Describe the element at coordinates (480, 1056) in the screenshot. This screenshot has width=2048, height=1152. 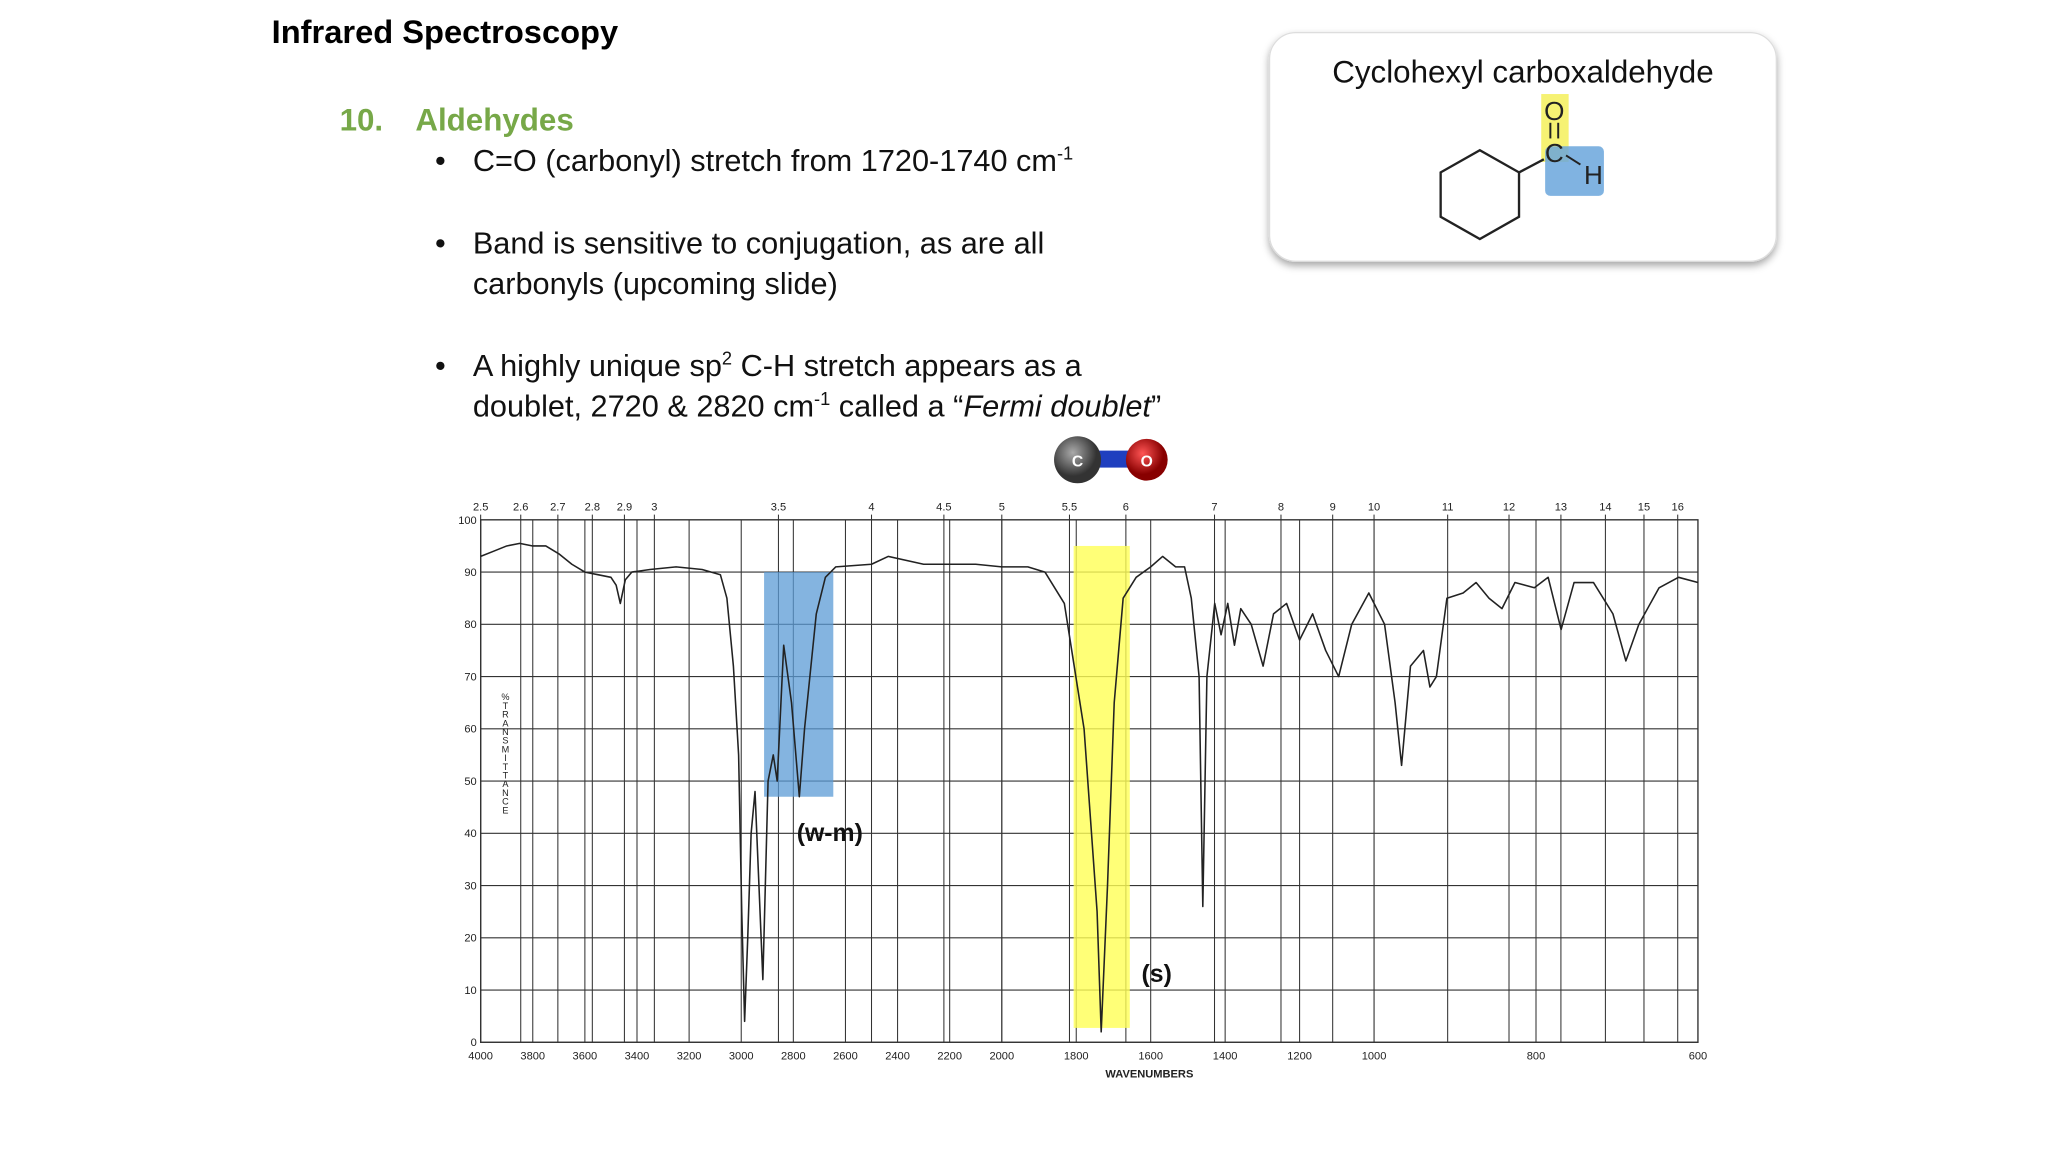
I see `x-tick-label: 4000` at that location.